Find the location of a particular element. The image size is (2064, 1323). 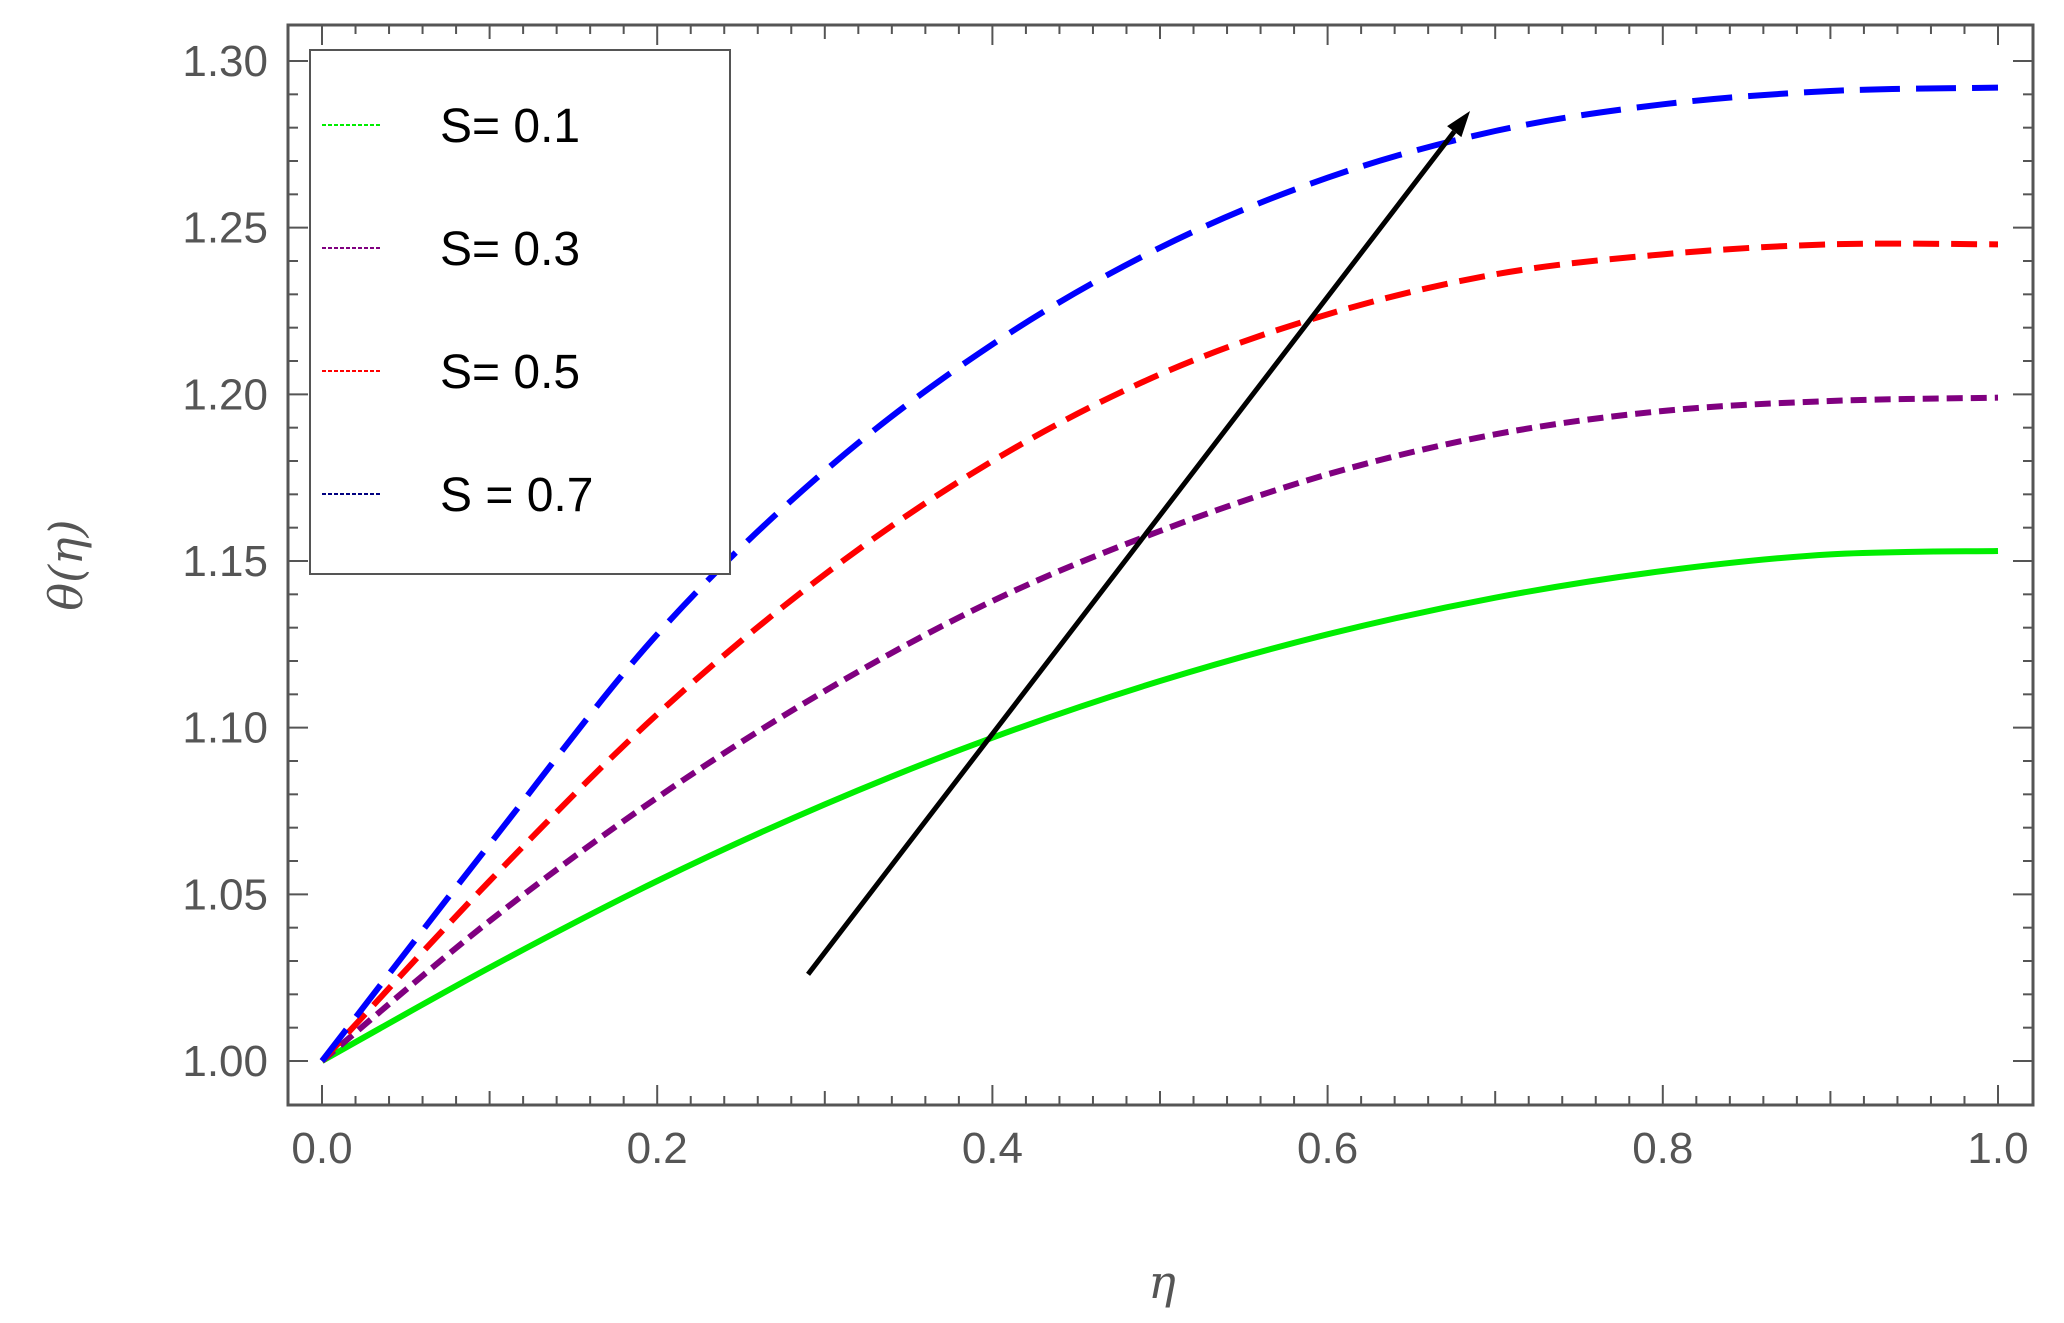

y-tick-label: 1.05 is located at coordinates (225, 894).